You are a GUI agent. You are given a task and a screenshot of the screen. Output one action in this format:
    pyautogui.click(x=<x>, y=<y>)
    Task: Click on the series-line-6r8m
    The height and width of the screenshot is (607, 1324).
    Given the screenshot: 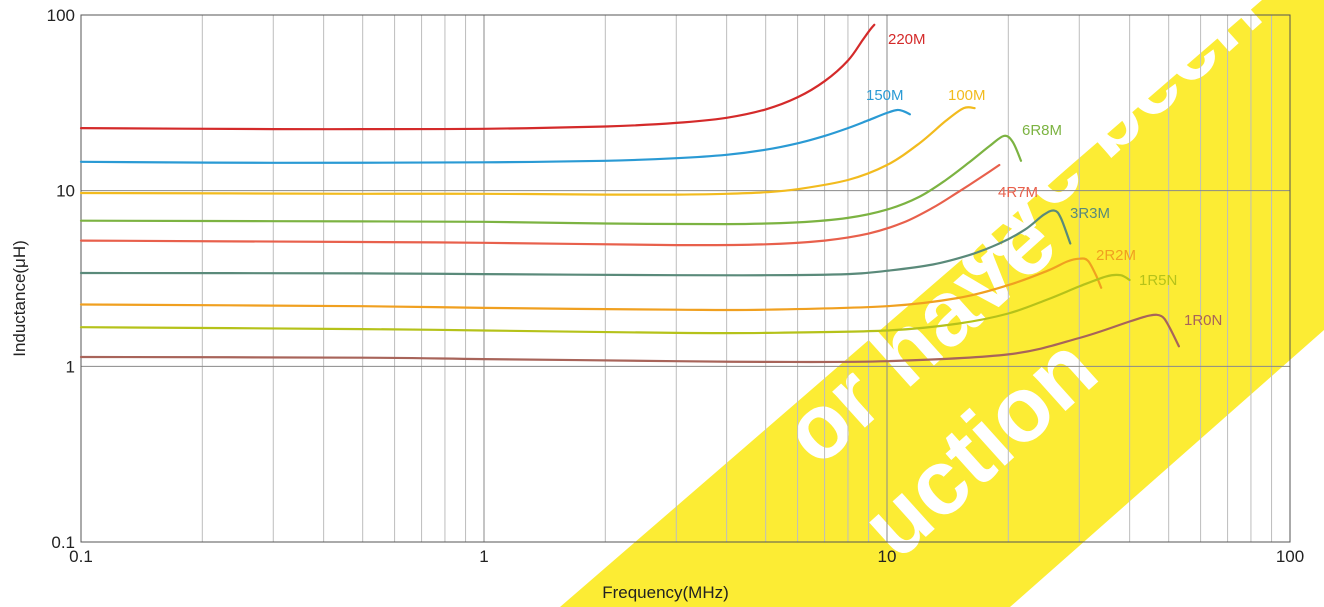 What is the action you would take?
    pyautogui.click(x=551, y=180)
    